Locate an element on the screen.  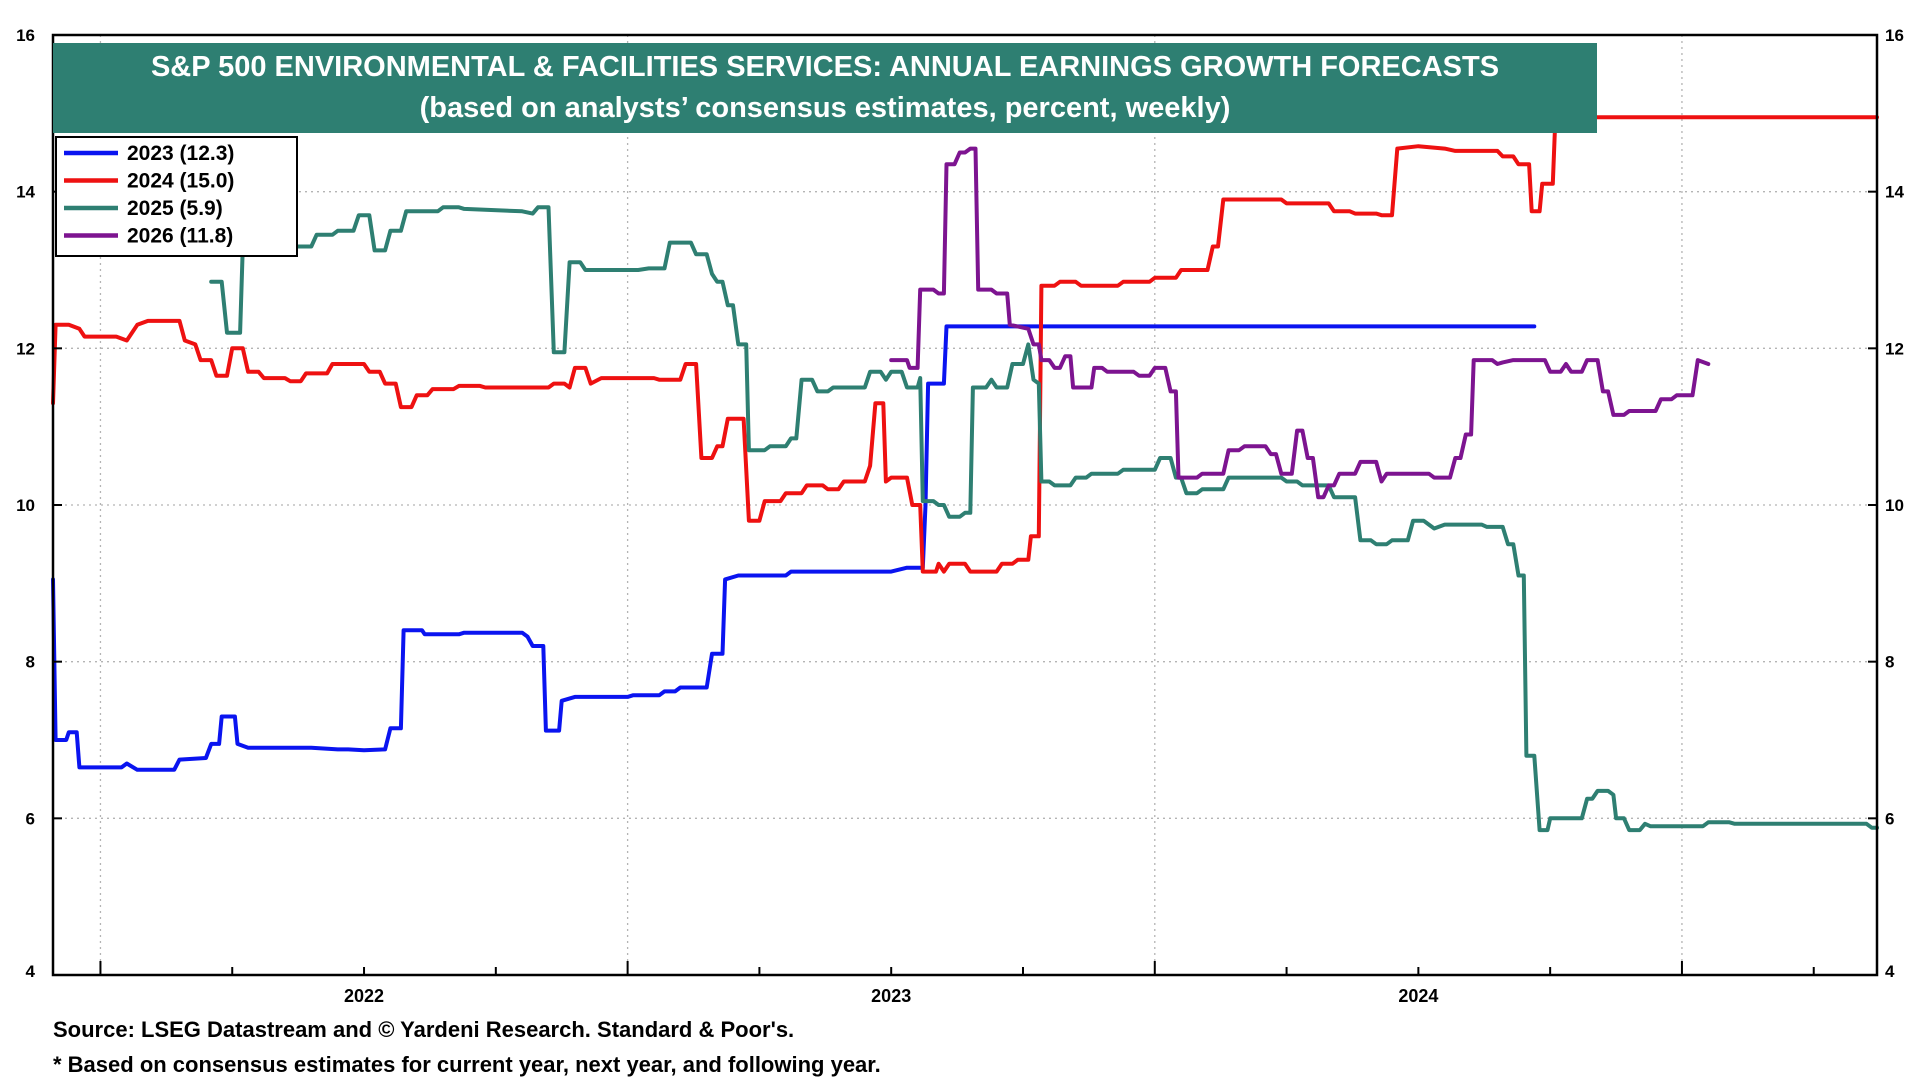
y-tick-label-left: 12 is located at coordinates (25, 348).